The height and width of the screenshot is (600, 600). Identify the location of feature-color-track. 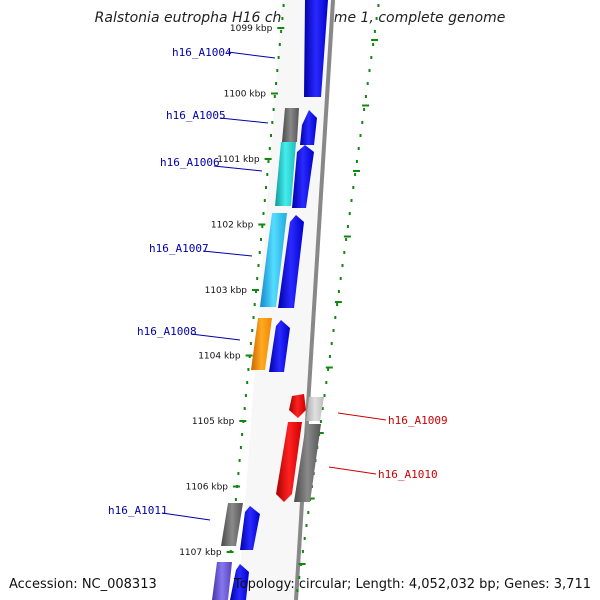
(255, 354).